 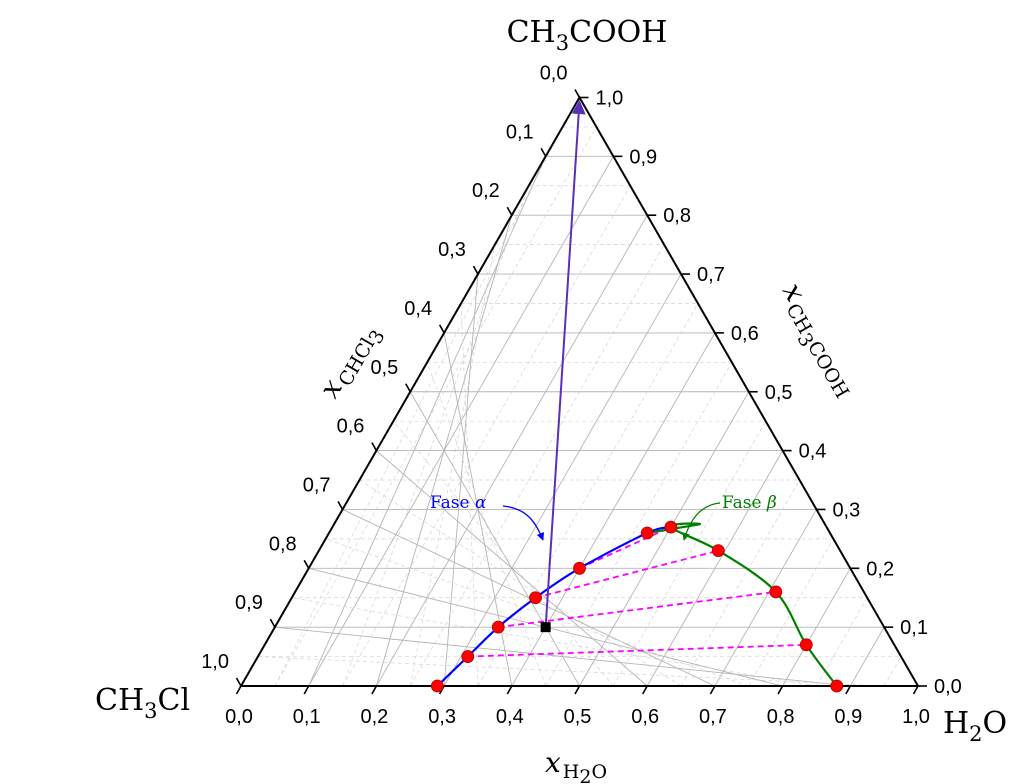 What do you see at coordinates (948, 687) in the screenshot?
I see `tick-label-right: 0,0` at bounding box center [948, 687].